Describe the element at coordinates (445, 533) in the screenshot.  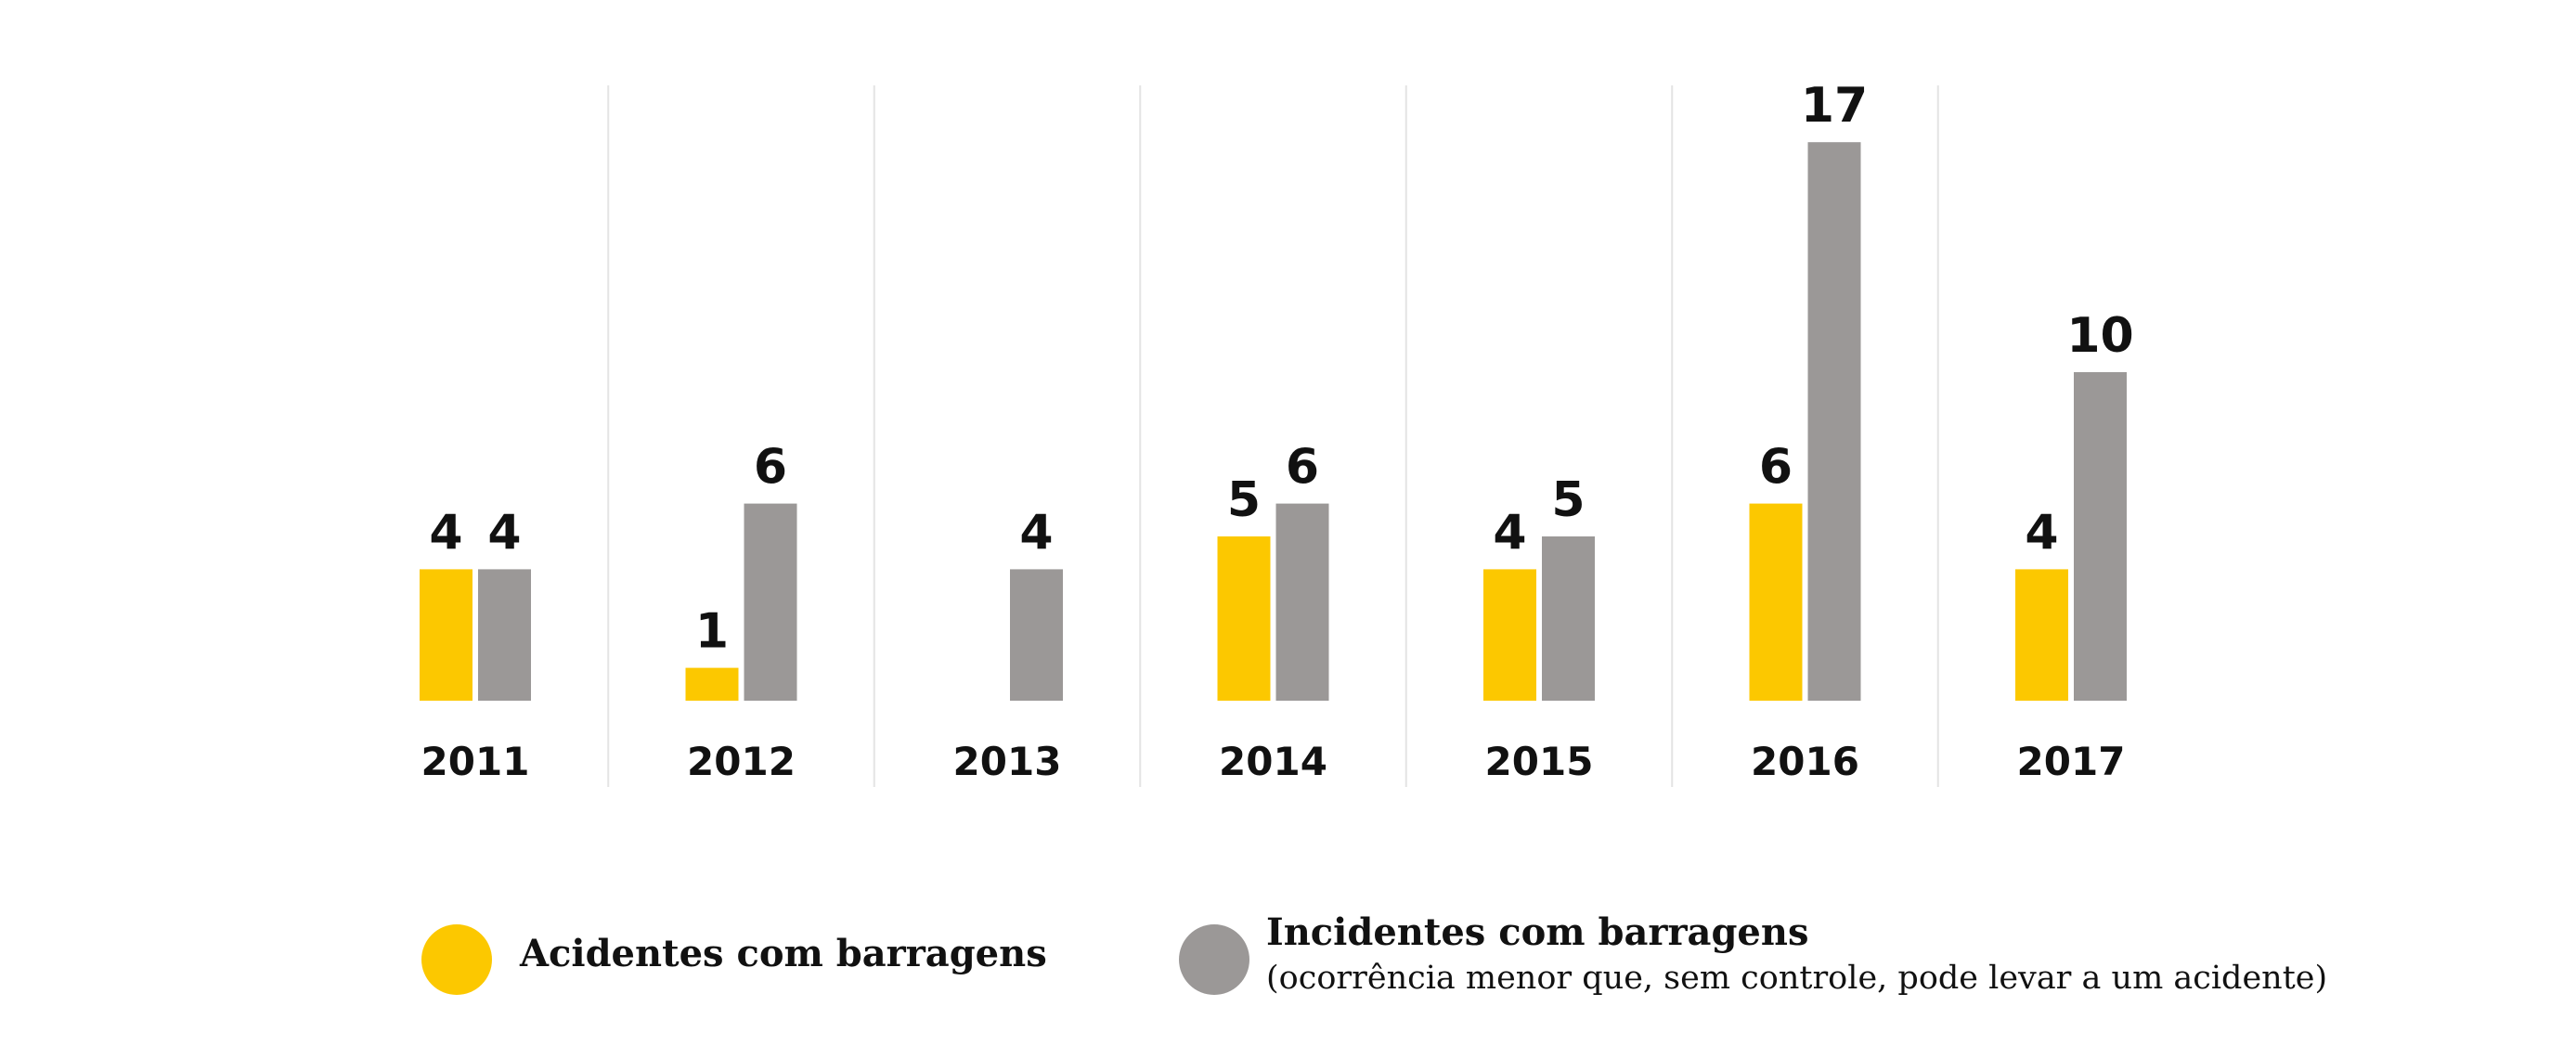
I see `data-label-acidentes-2011: 4` at that location.